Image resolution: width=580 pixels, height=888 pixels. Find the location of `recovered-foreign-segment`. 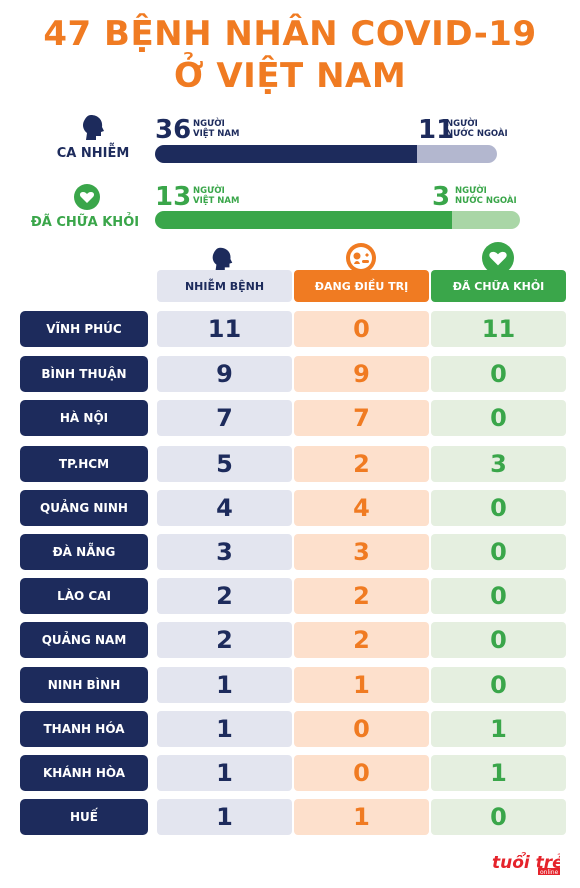

recovered-foreign-segment is located at coordinates (486, 220).